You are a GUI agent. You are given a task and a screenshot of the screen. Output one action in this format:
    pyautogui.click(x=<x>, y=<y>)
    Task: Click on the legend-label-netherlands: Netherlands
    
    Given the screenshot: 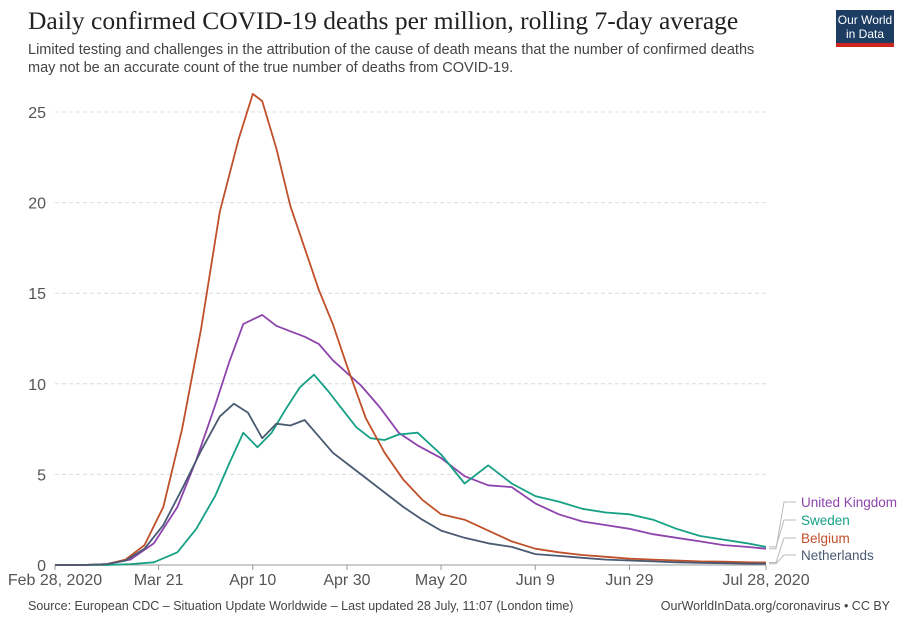 What is the action you would take?
    pyautogui.click(x=837, y=555)
    